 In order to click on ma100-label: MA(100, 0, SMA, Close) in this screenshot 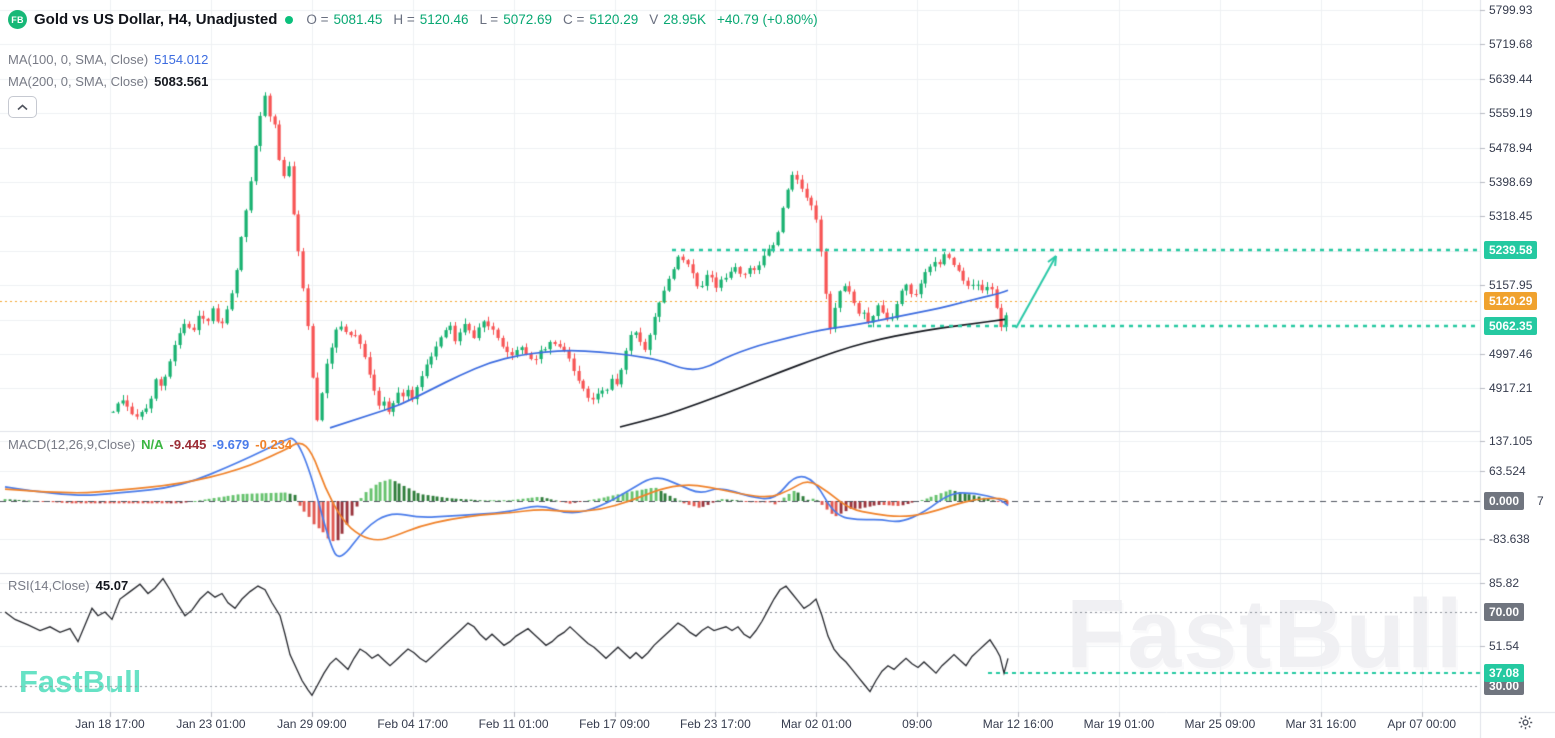, I will do `click(78, 59)`.